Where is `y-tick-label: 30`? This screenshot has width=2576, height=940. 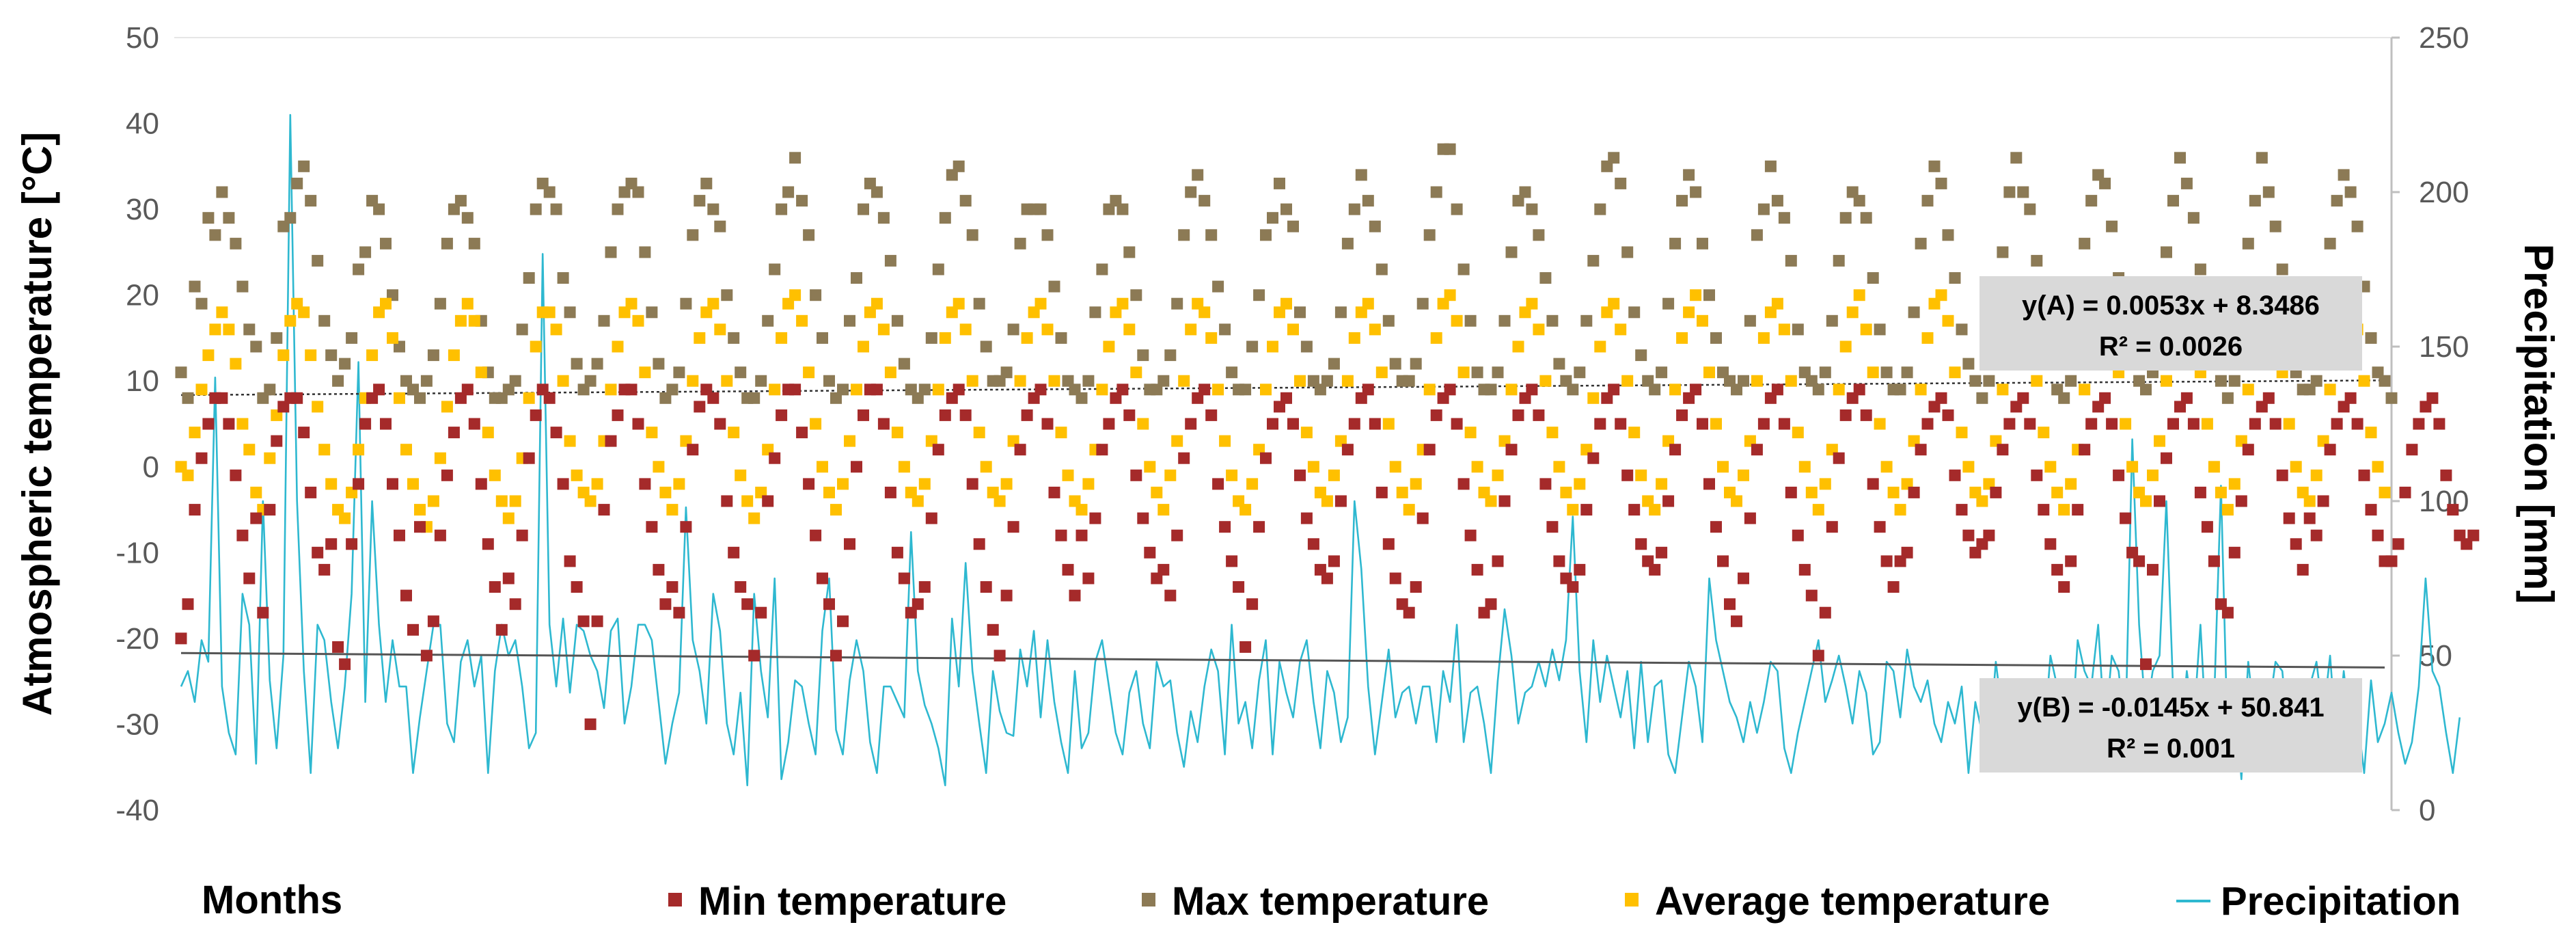
y-tick-label: 30 is located at coordinates (142, 209).